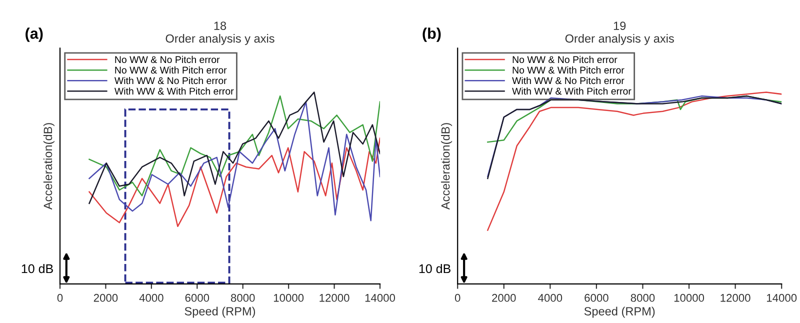 The image size is (800, 323). I want to click on text: (a), so click(34, 35).